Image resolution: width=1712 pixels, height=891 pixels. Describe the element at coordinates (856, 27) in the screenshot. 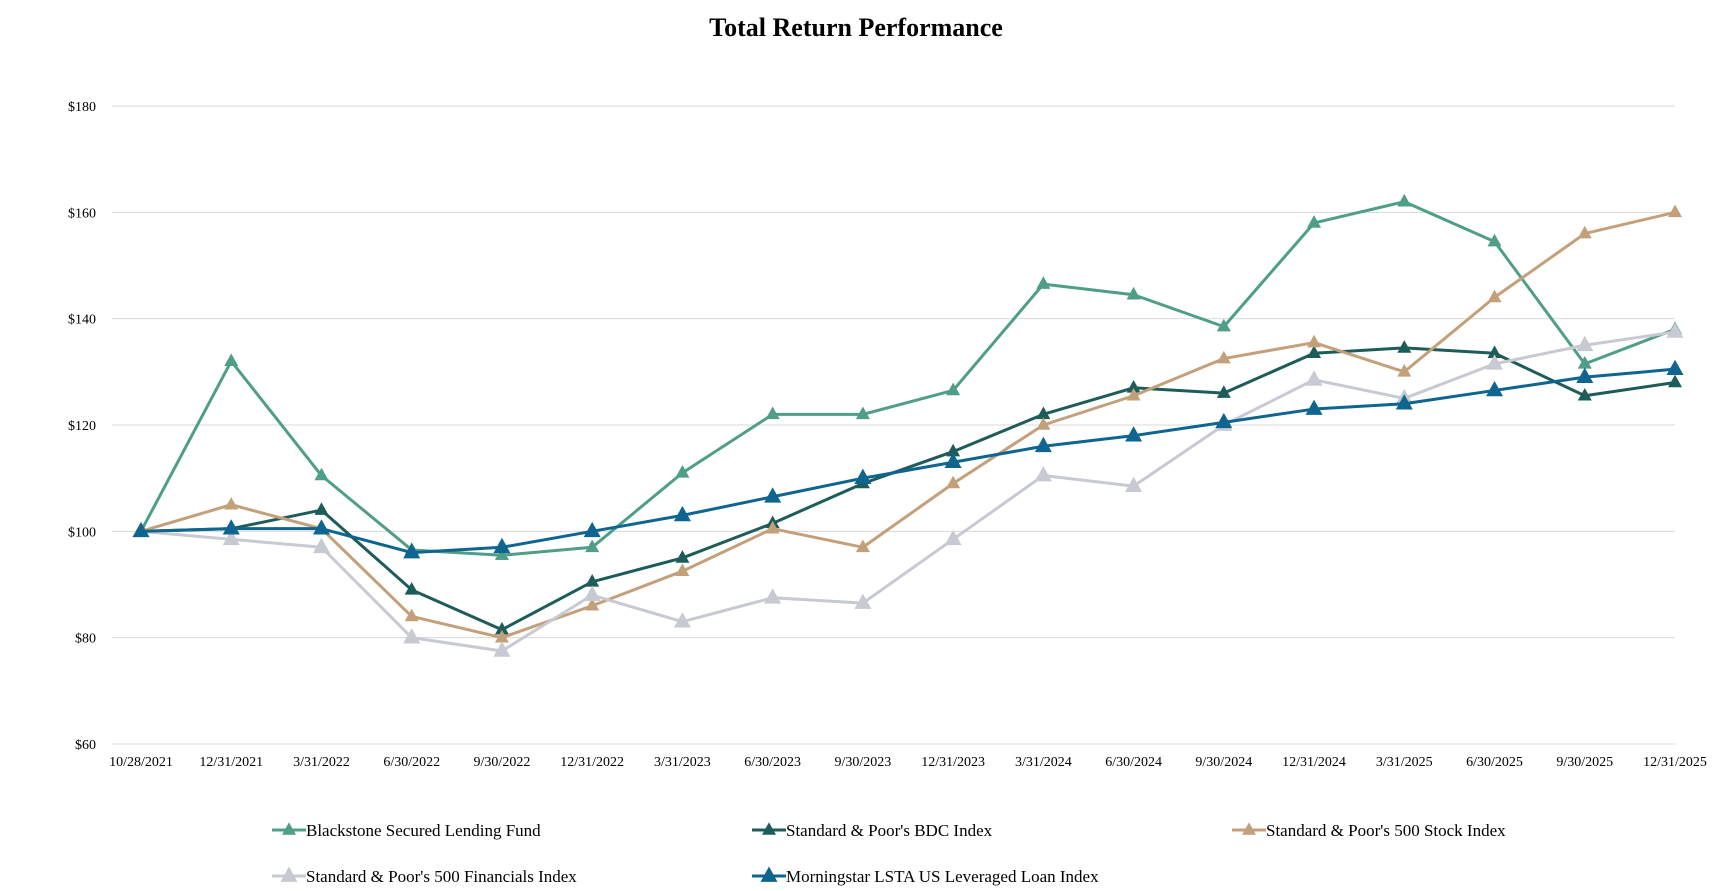

I see `chart-title: Total Return Performance` at that location.